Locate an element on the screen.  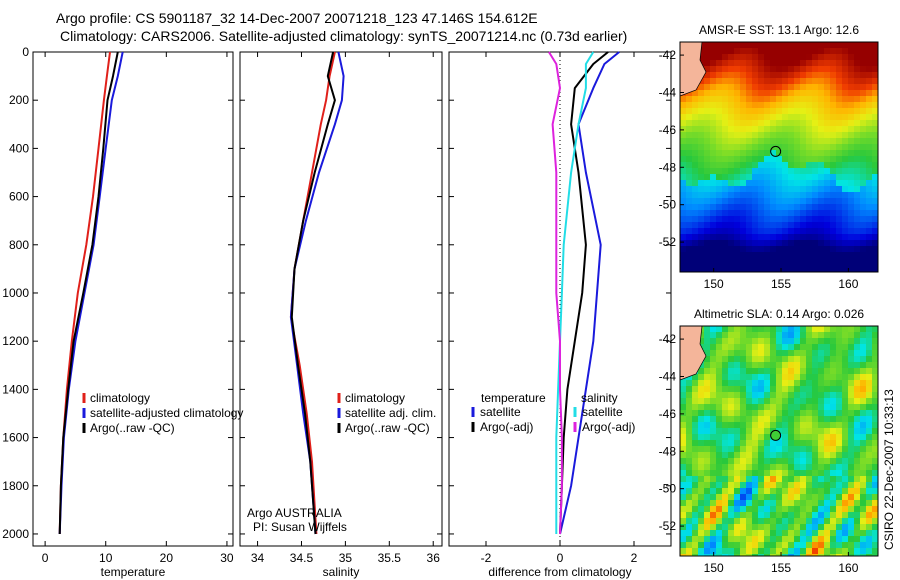
salinity-legend-label: climatology is located at coordinates (375, 398).